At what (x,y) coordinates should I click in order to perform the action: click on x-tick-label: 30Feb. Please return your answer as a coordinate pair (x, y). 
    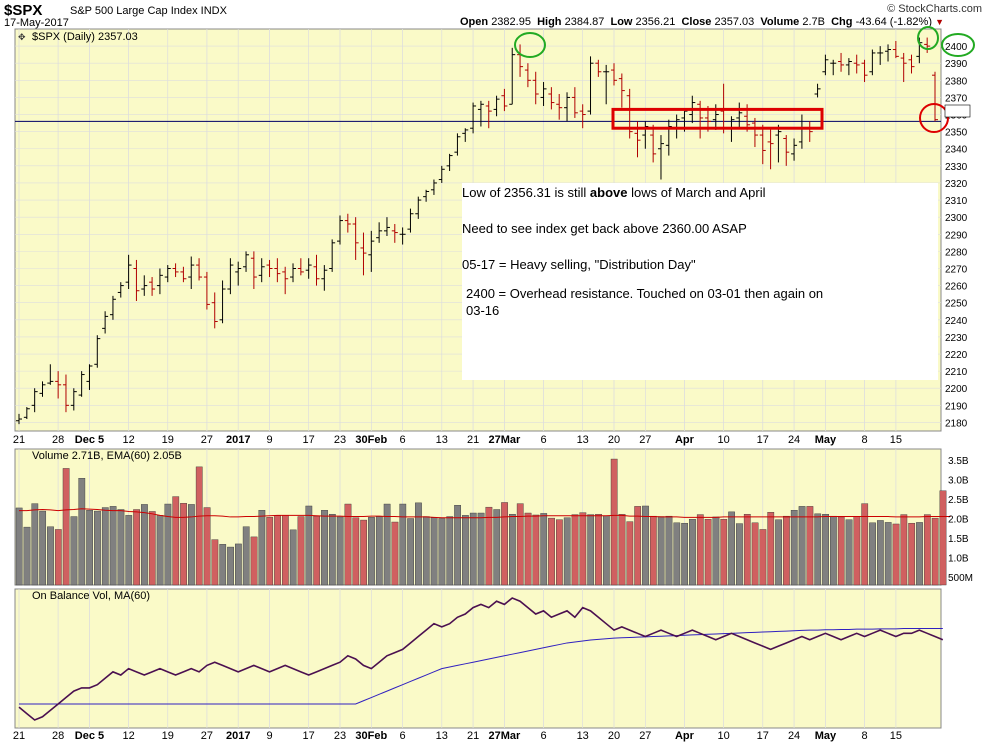
    Looking at the image, I should click on (371, 440).